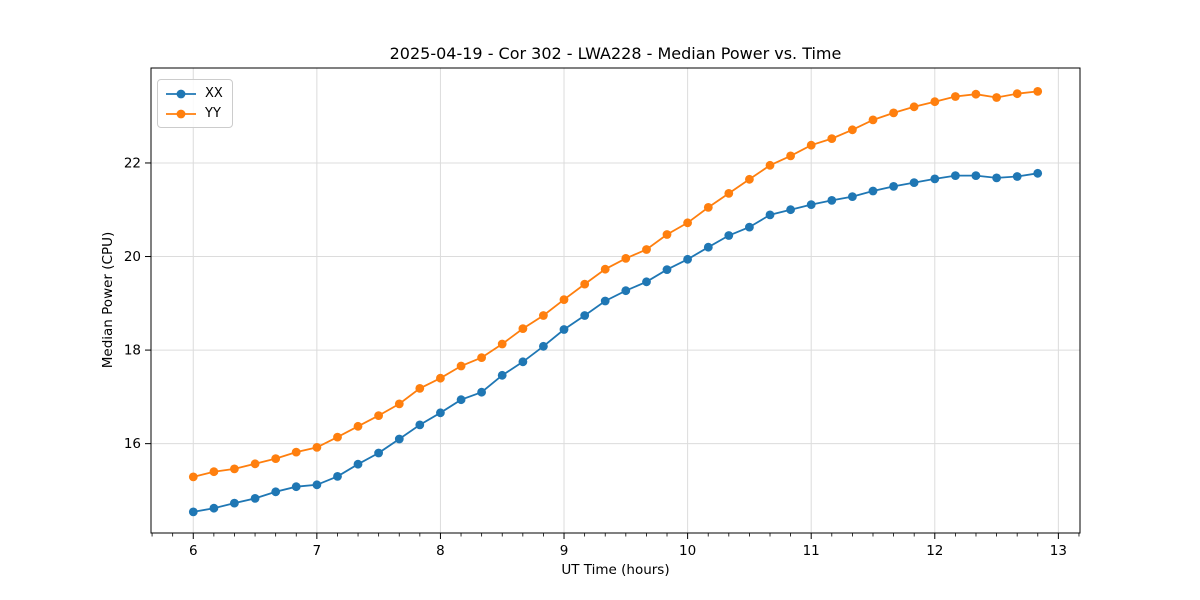 Image resolution: width=1200 pixels, height=600 pixels. I want to click on x-tick-label: 7, so click(317, 551).